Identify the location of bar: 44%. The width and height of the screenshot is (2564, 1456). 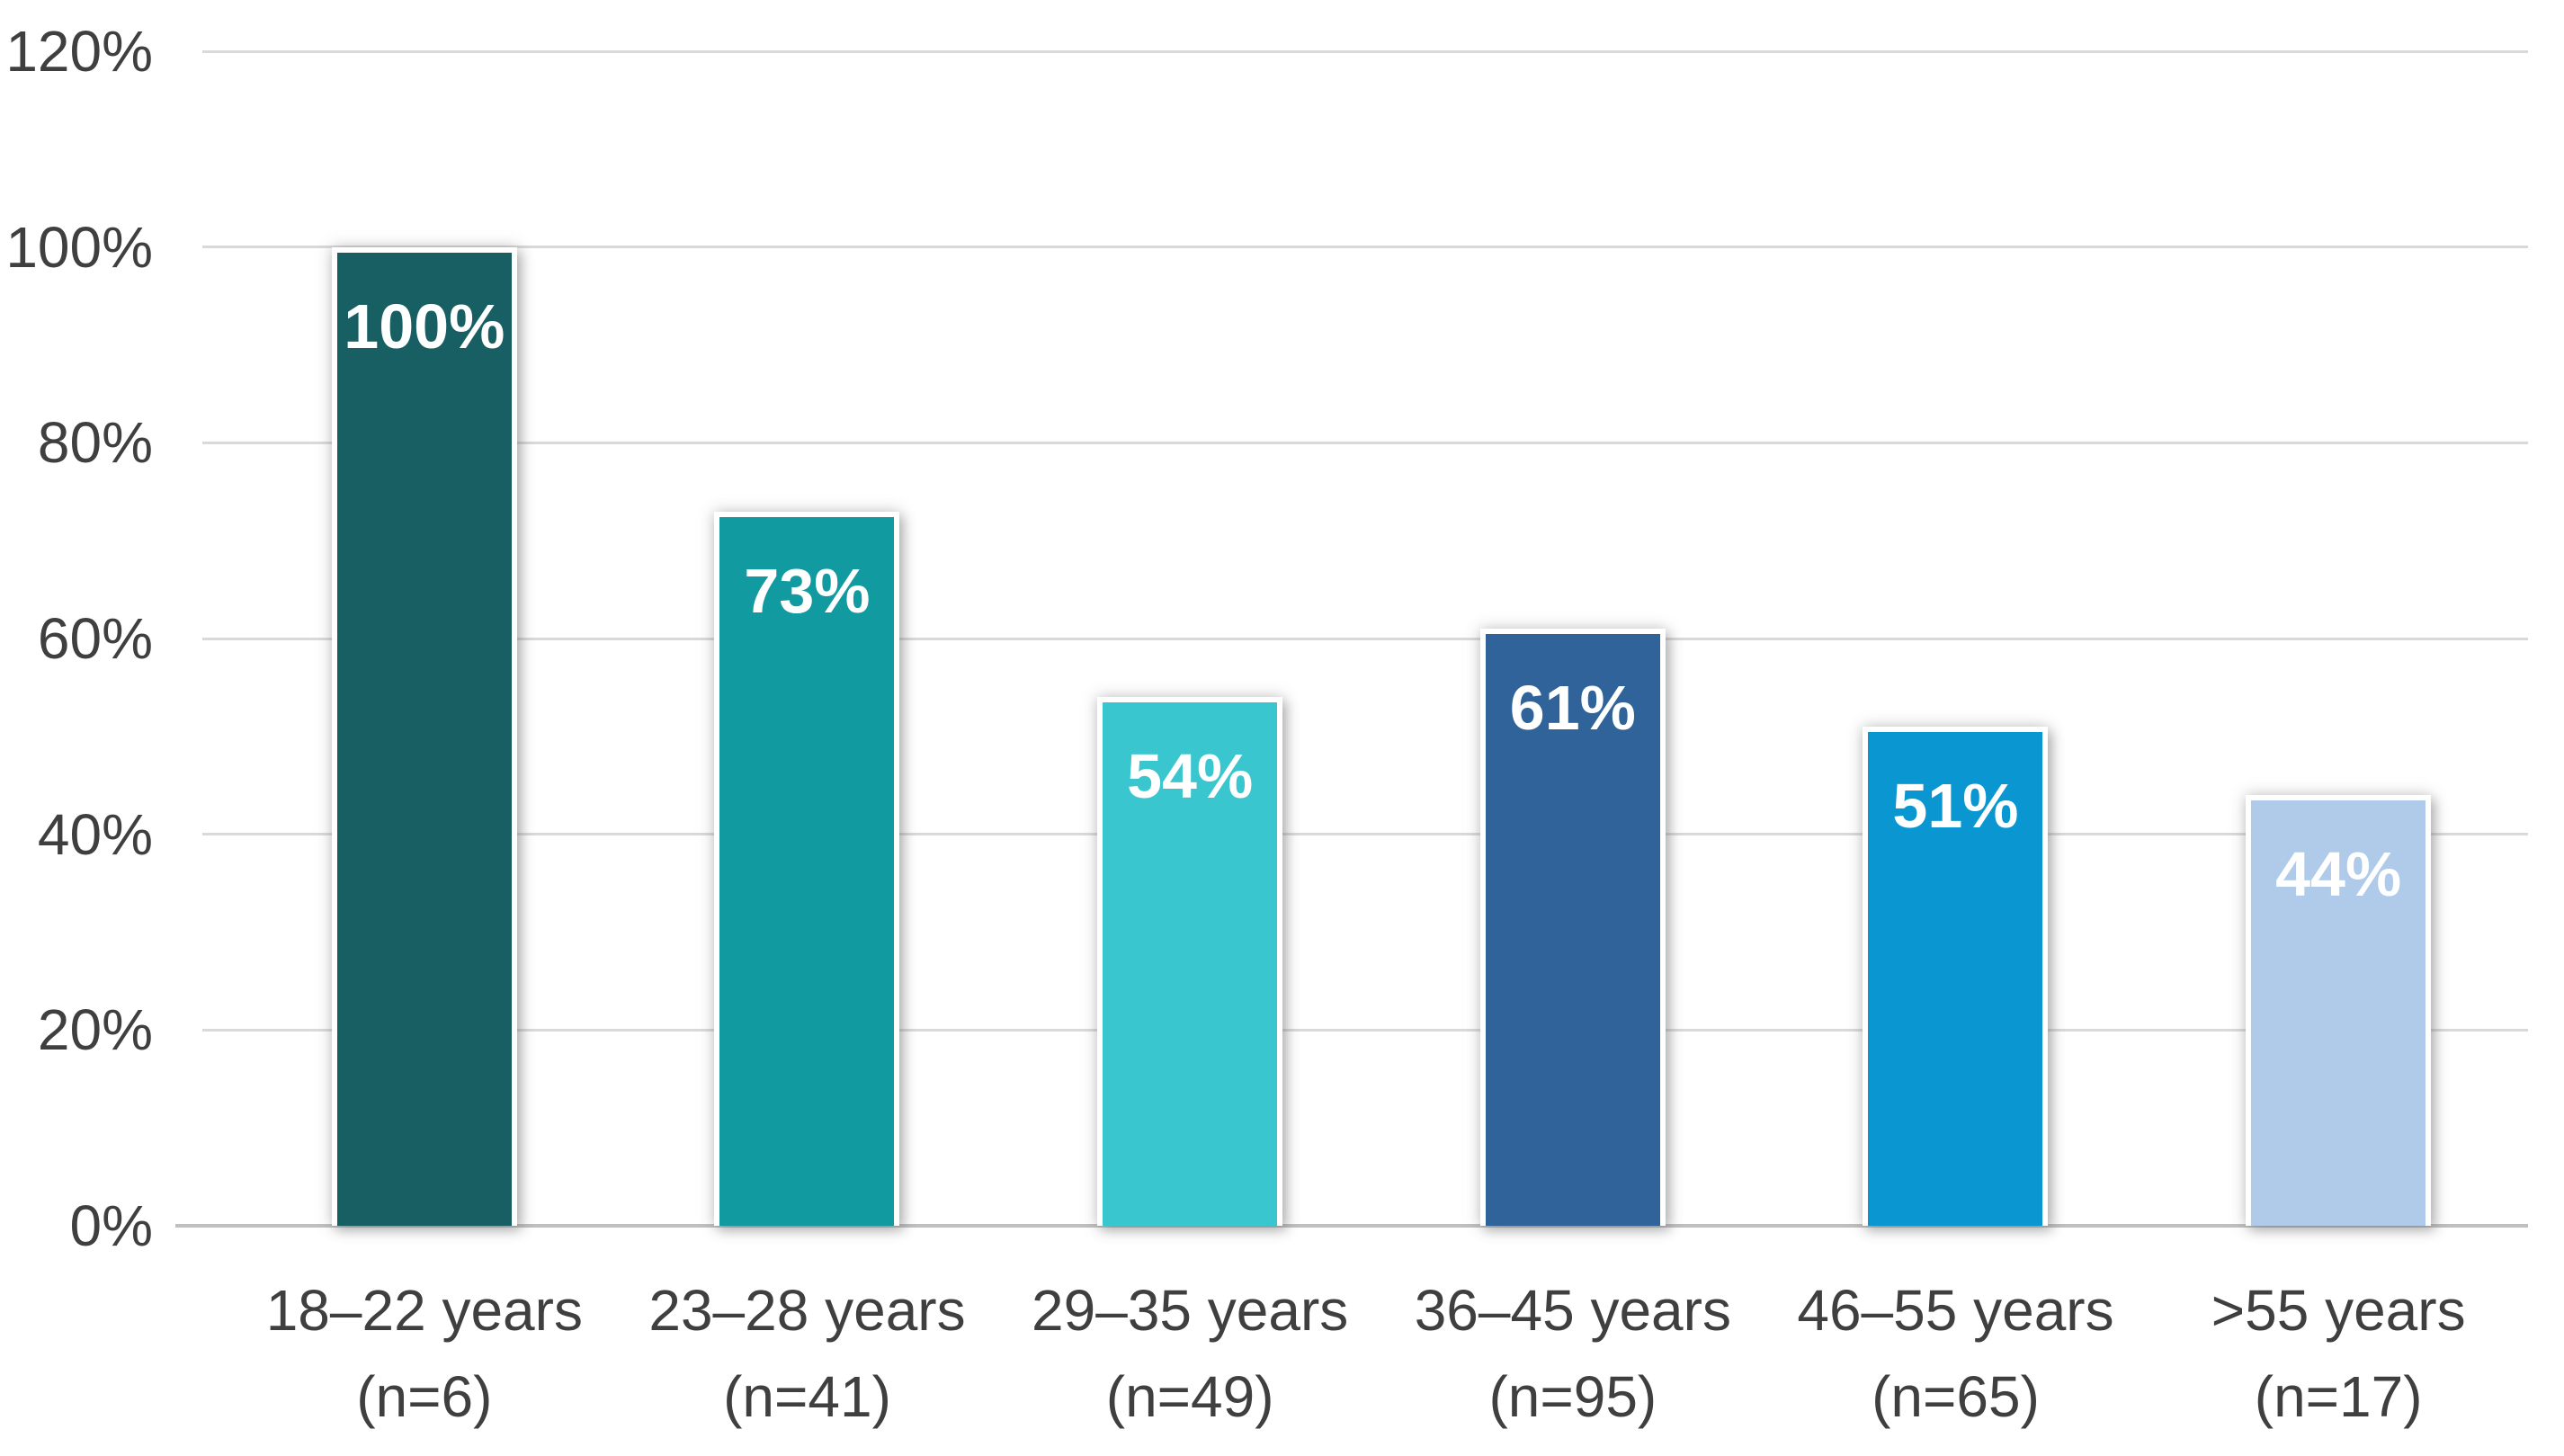
(2339, 1010).